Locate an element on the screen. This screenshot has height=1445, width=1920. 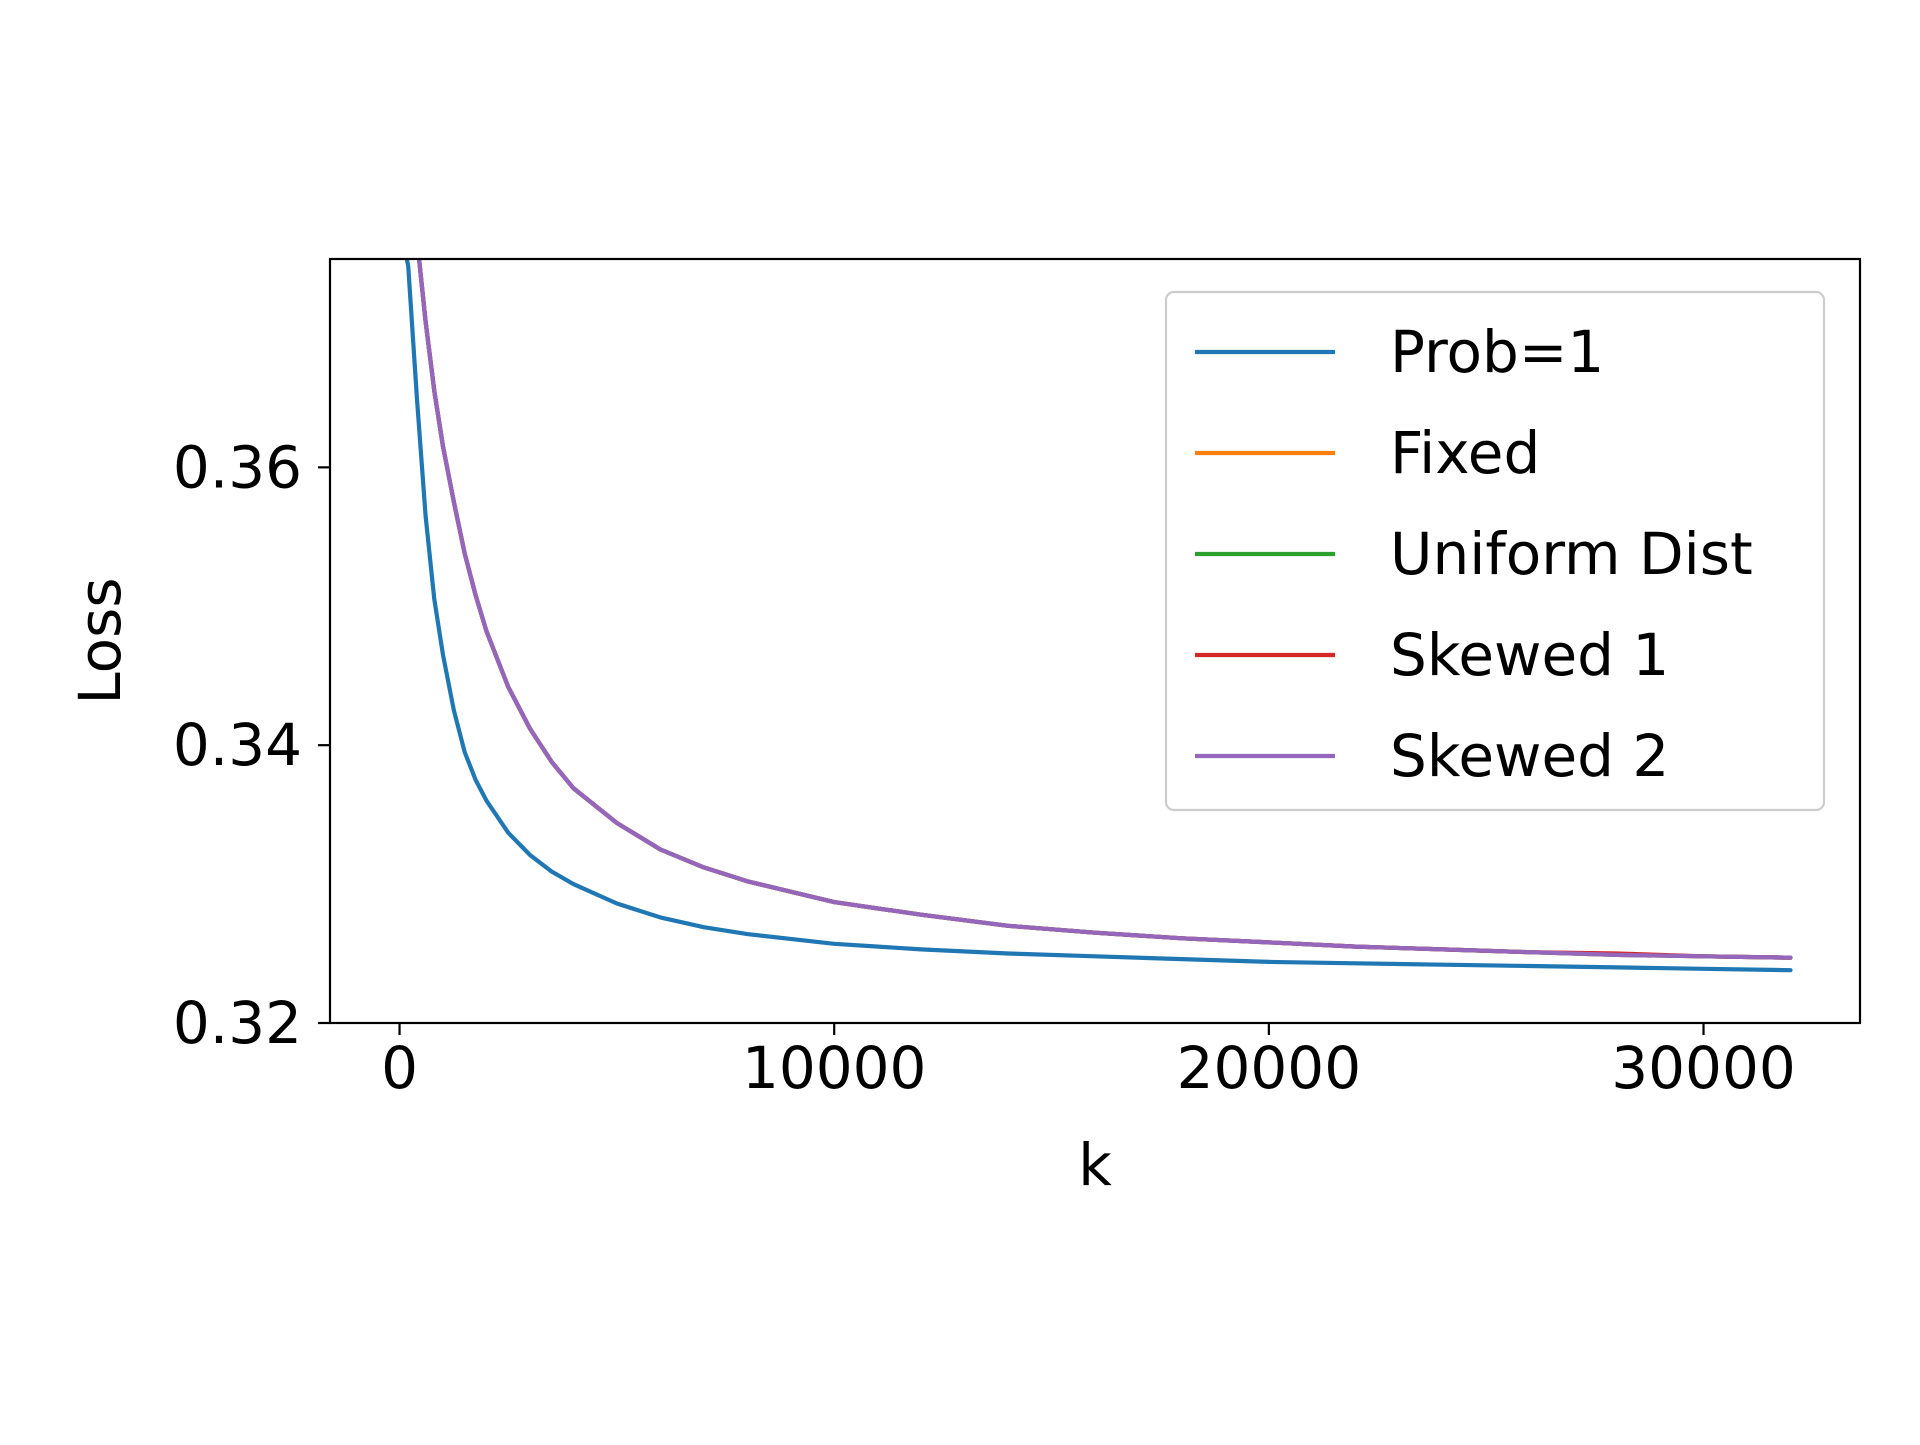
legend: Prob=1 Fixed Uniform Dist Skewed 1 Skewed 2 is located at coordinates (1495, 551).